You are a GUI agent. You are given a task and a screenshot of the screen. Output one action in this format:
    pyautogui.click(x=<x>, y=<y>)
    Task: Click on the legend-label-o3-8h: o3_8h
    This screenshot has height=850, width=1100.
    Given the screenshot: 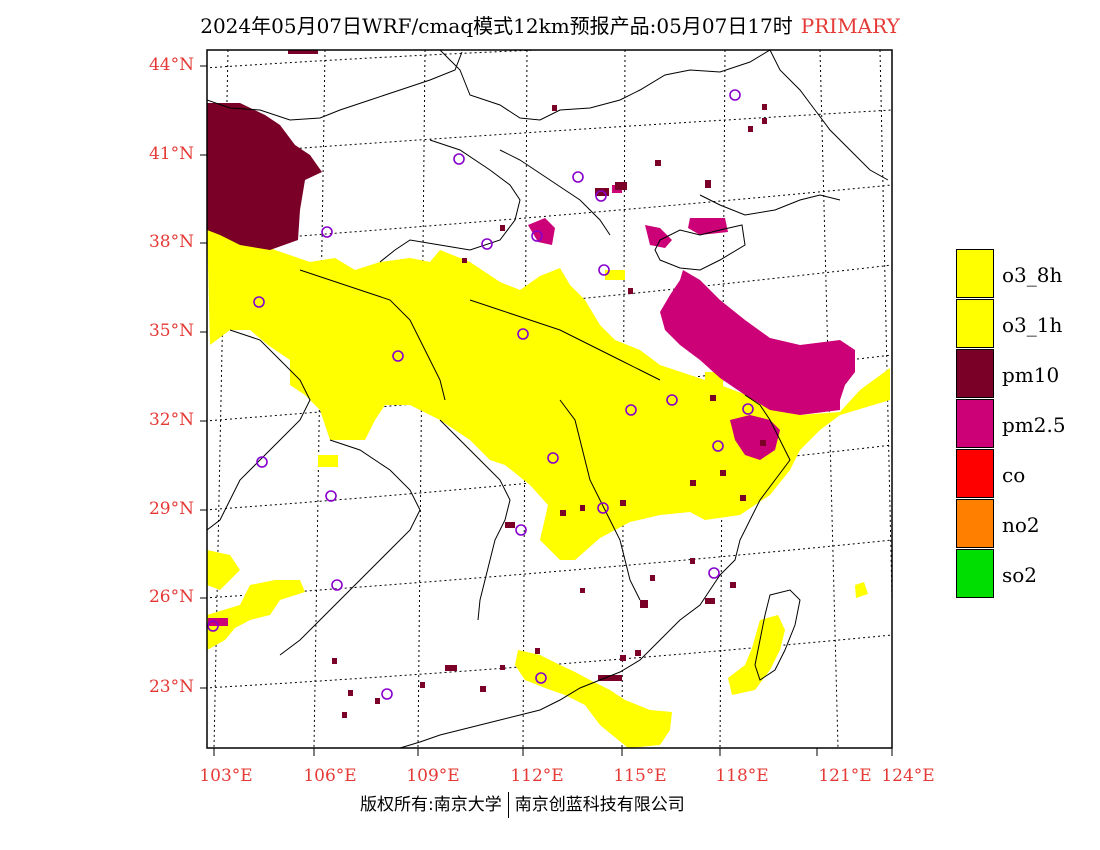 What is the action you would take?
    pyautogui.click(x=1032, y=275)
    